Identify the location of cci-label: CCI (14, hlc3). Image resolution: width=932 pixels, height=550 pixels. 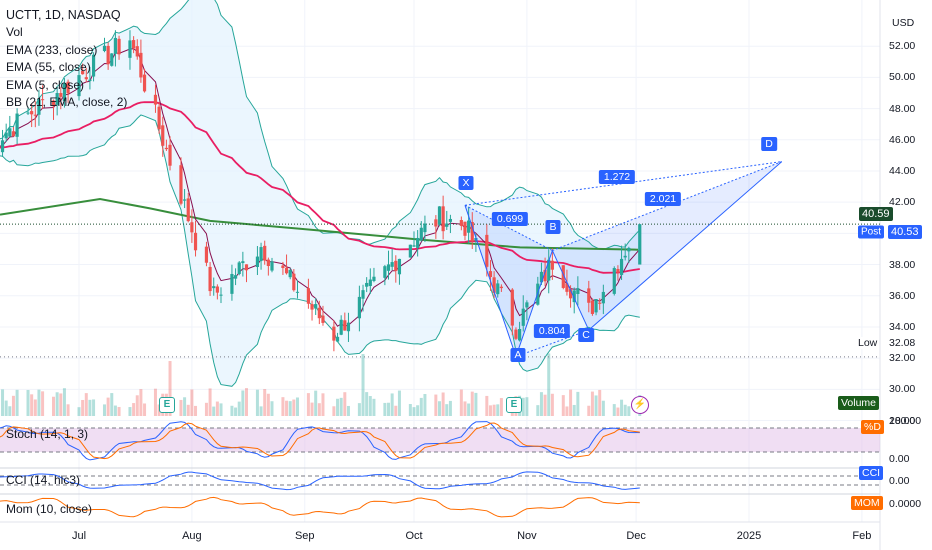
(43, 480).